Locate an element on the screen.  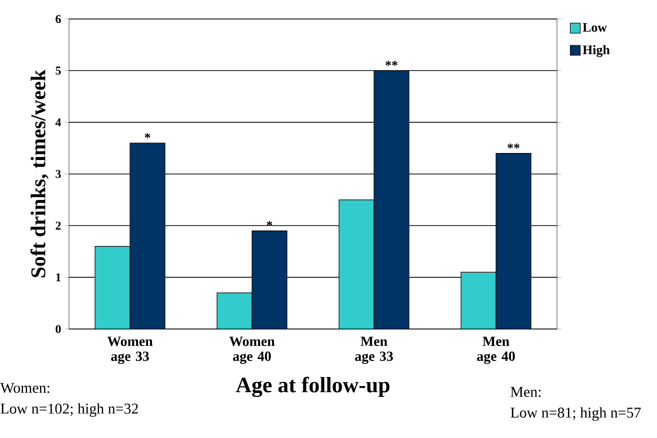
x-tick-label: Women age 40 is located at coordinates (252, 350).